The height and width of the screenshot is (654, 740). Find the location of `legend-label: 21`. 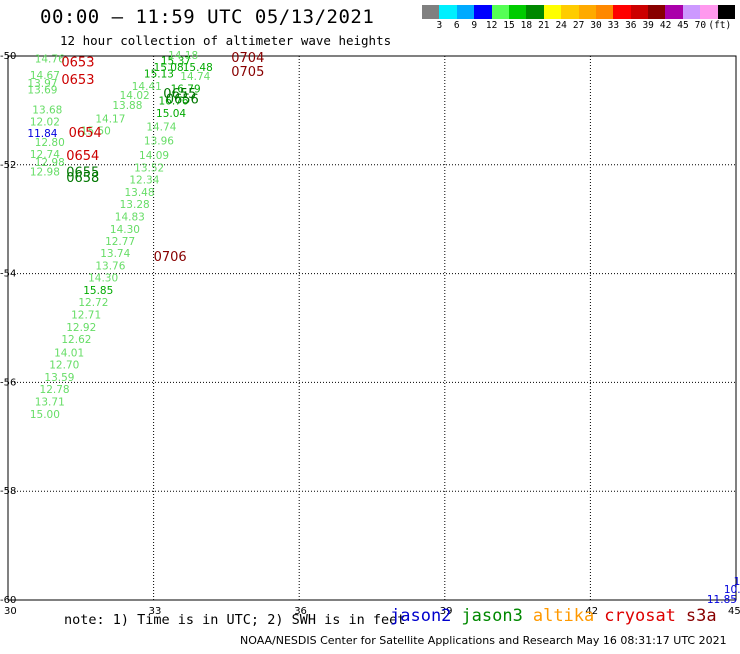

legend-label: 21 is located at coordinates (544, 25).